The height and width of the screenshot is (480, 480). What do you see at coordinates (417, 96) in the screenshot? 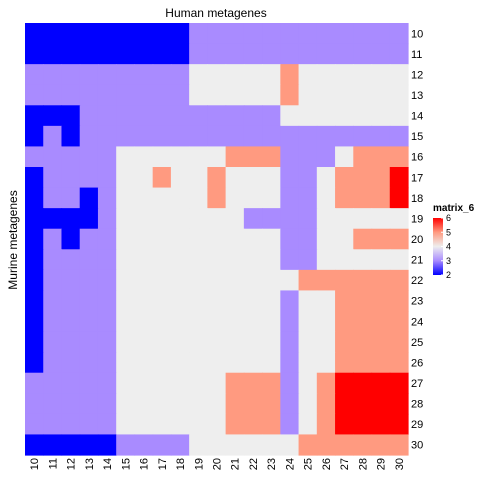
I see `y-tick-label: 13` at bounding box center [417, 96].